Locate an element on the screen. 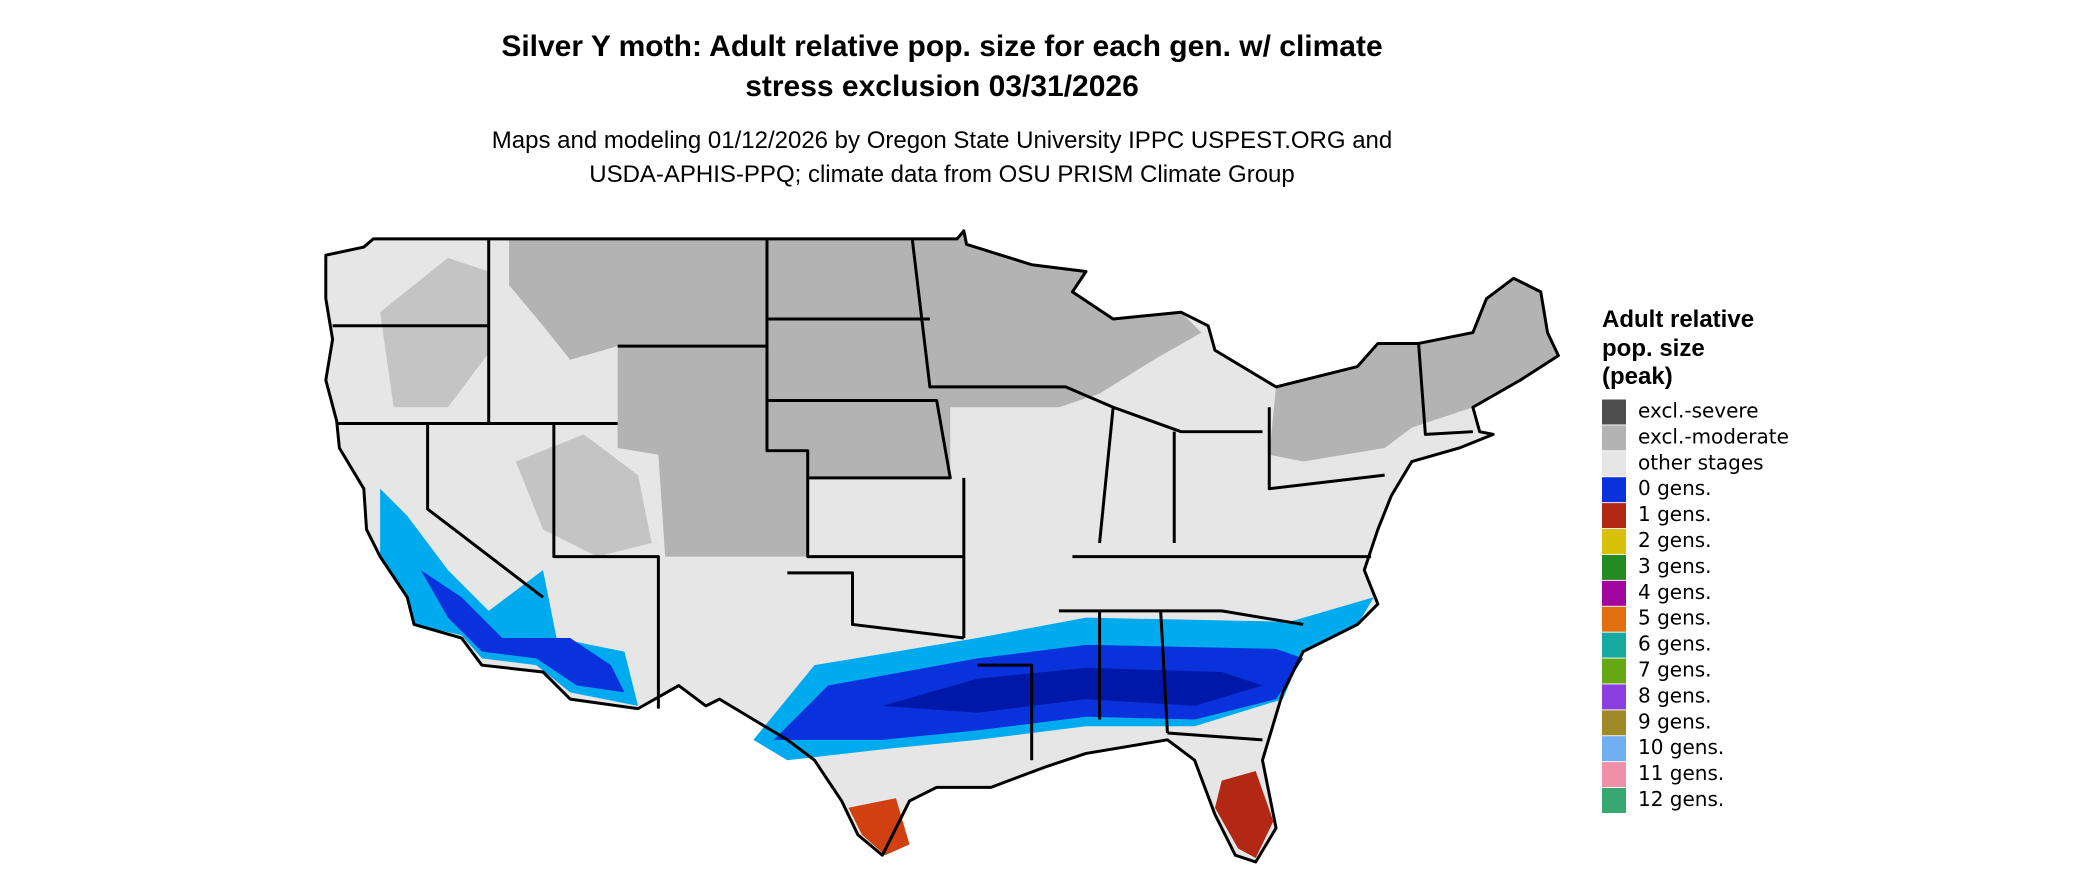 The height and width of the screenshot is (892, 2100). legend-label: 12 gens. is located at coordinates (1681, 799).